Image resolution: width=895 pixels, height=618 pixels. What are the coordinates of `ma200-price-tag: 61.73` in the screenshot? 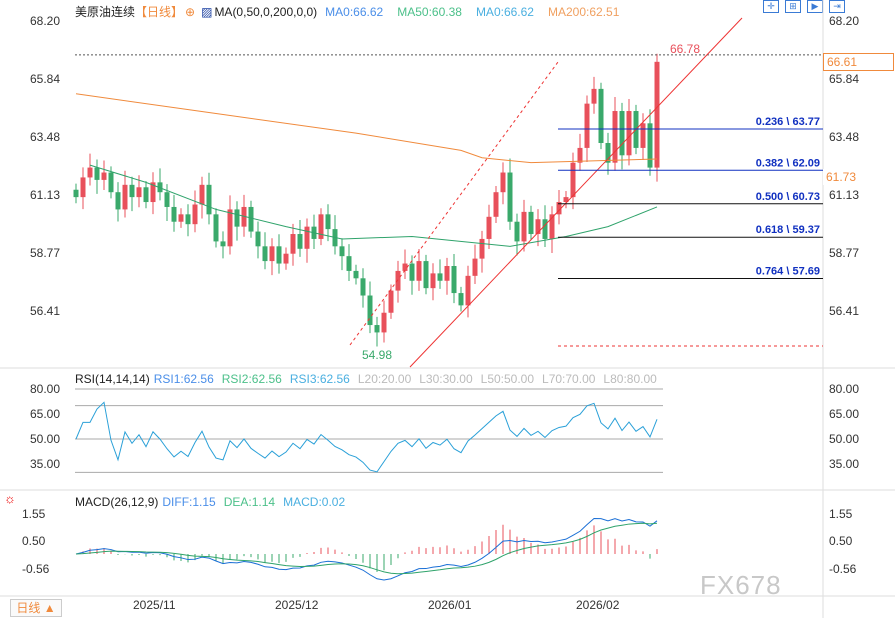 It's located at (857, 177).